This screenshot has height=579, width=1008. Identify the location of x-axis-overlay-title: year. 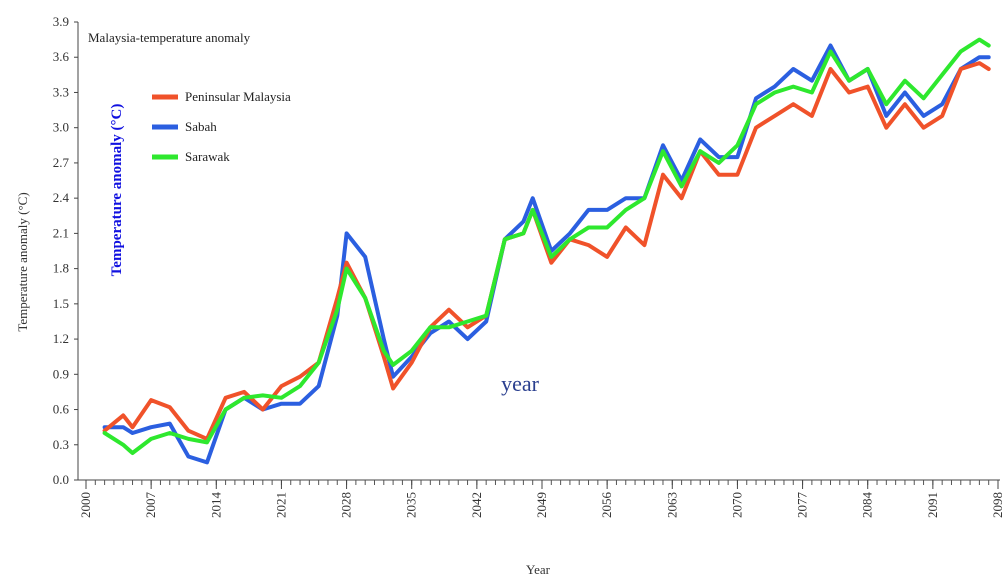
(520, 383).